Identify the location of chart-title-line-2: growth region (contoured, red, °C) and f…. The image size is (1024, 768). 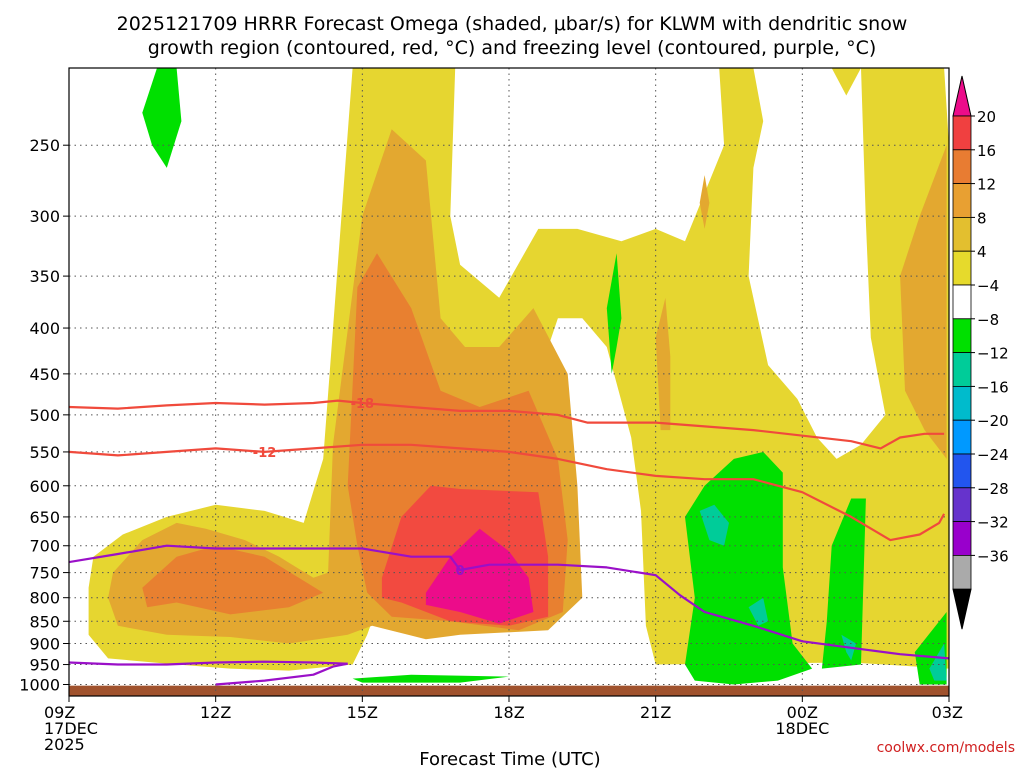
(512, 48).